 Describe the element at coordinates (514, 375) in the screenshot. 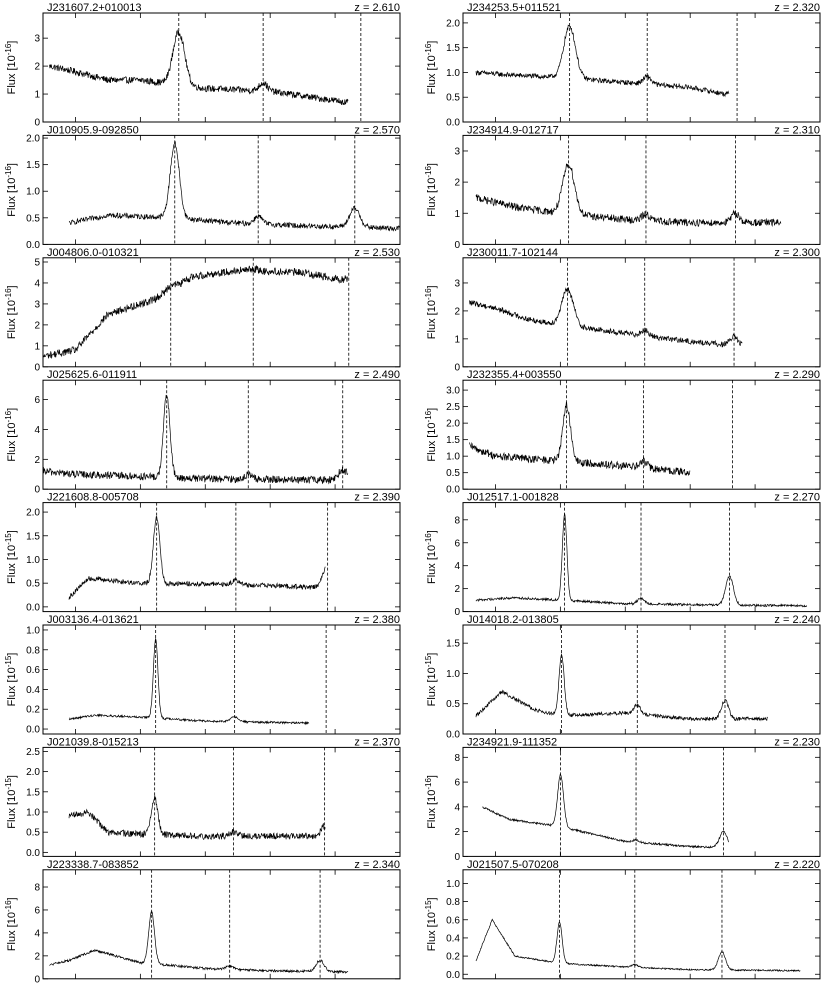

I see `panel-object-name: J232355.4+003550` at that location.